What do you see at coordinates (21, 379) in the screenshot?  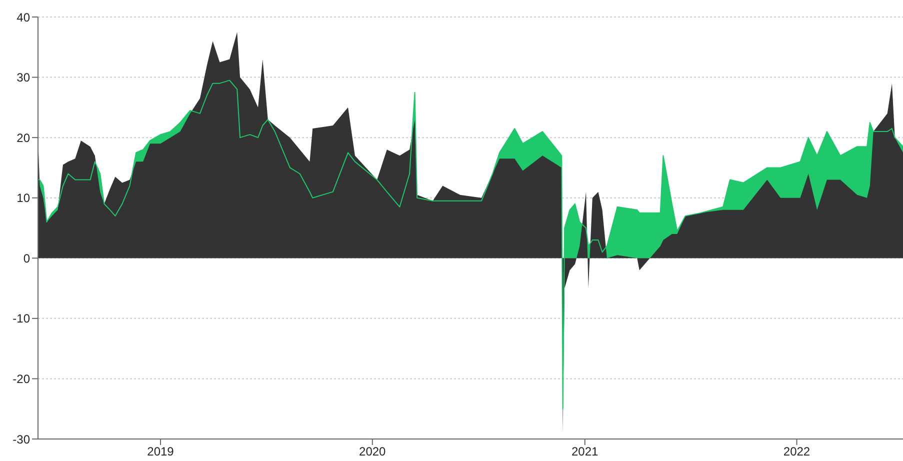 I see `y-tick-label: -20` at bounding box center [21, 379].